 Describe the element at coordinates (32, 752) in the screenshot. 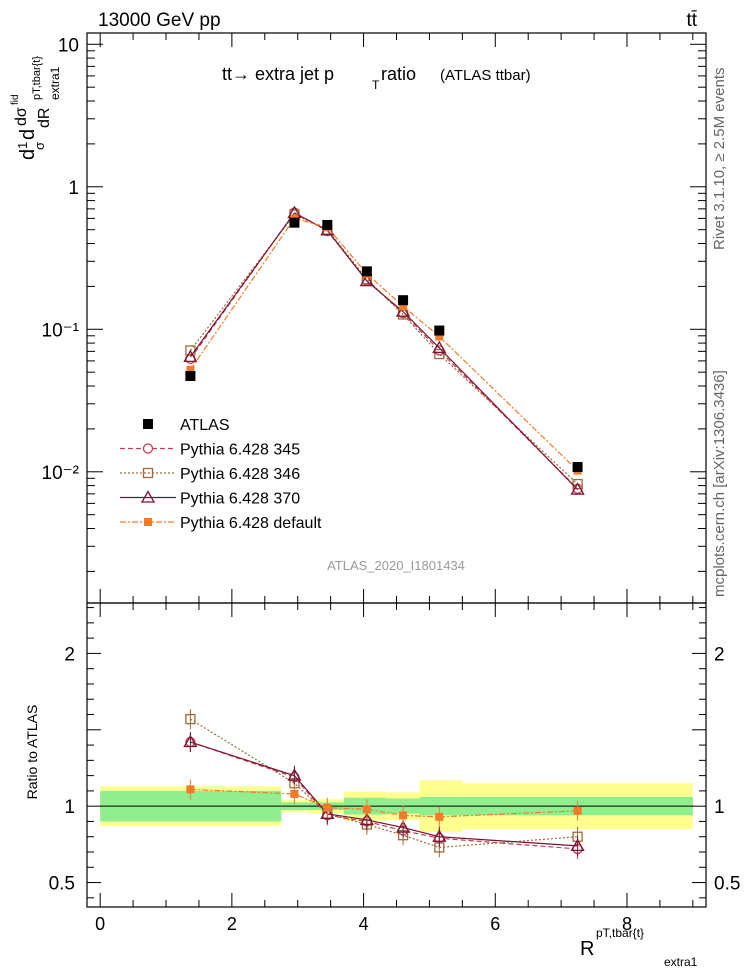

I see `y-axis-label-ratio: Ratio to ATLAS` at that location.